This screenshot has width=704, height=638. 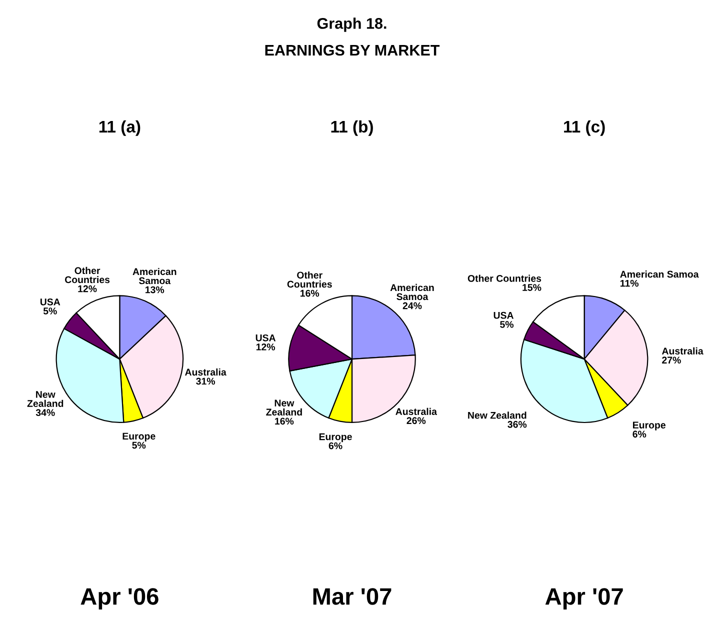 What do you see at coordinates (412, 306) in the screenshot?
I see `data-label: 24%` at bounding box center [412, 306].